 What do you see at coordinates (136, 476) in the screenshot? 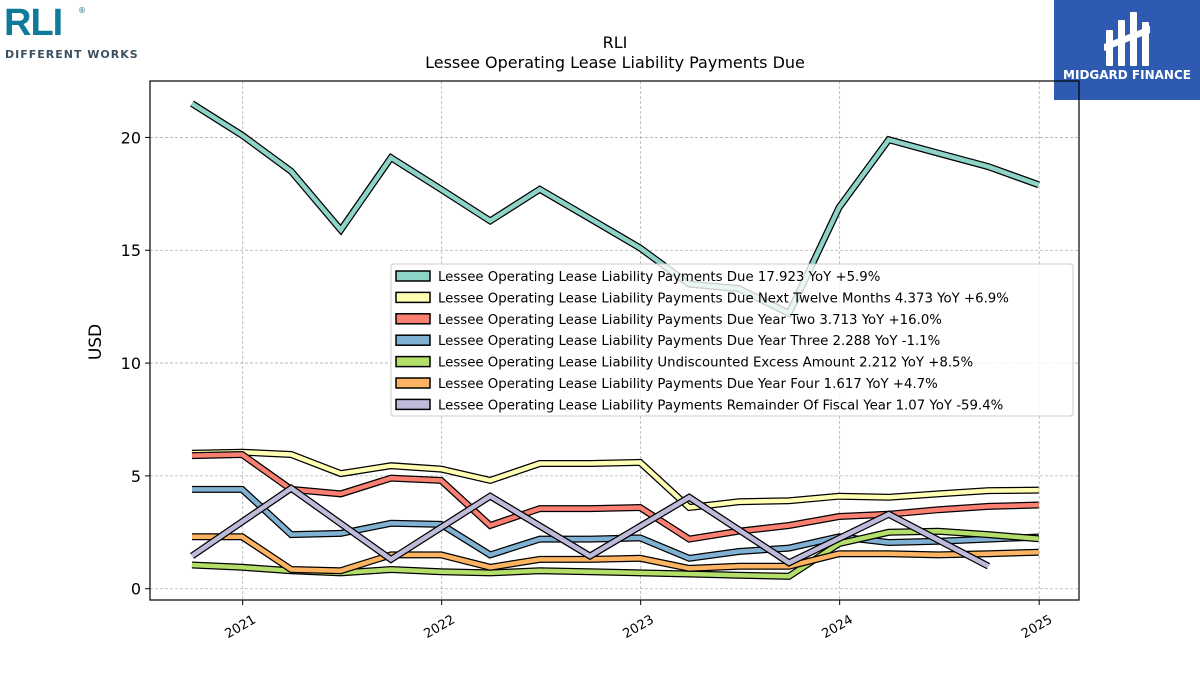
I see `y-tick-label: 5` at bounding box center [136, 476].